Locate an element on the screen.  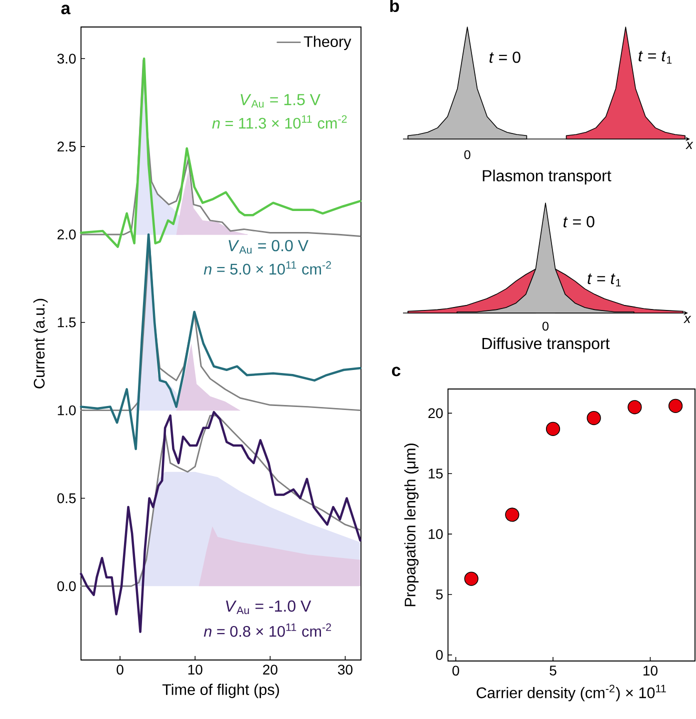
y-tick-label: 2.0 is located at coordinates (67, 235).